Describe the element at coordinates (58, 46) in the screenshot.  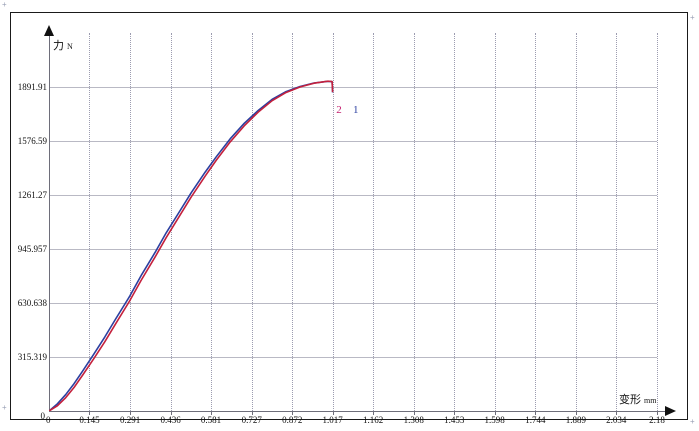
I see `y-axis-title-text: 力` at that location.